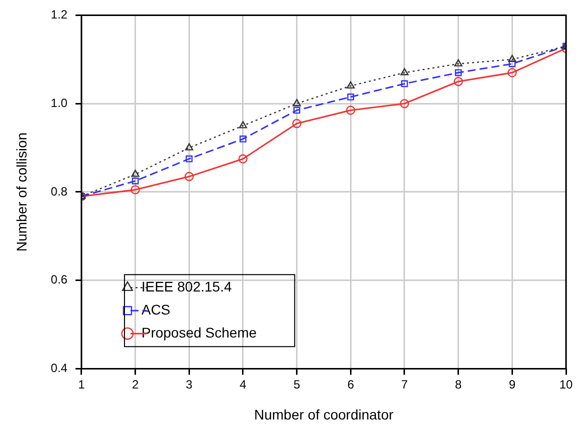 The width and height of the screenshot is (588, 433). Describe the element at coordinates (243, 384) in the screenshot. I see `x-tick-label: 4` at that location.